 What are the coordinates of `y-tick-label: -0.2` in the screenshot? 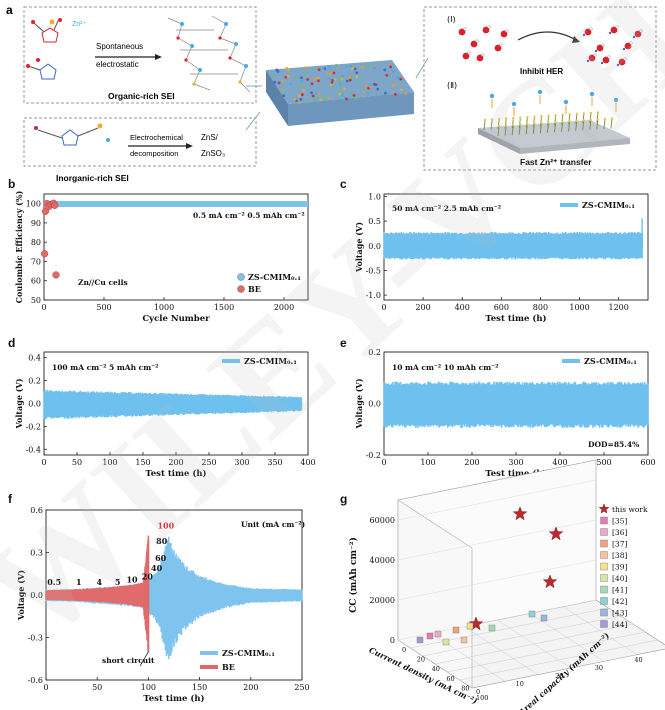 It's located at (373, 455).